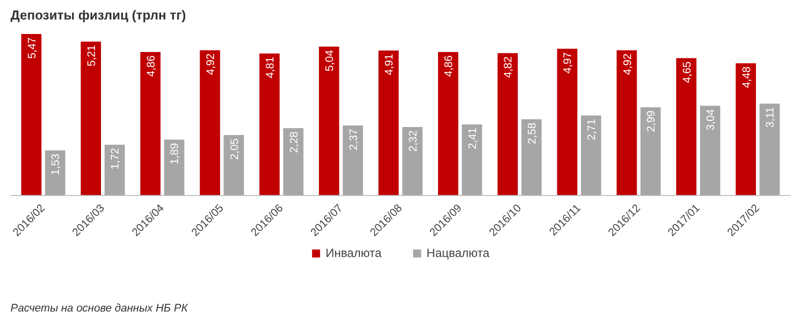 The width and height of the screenshot is (800, 326). Describe the element at coordinates (354, 139) in the screenshot. I see `data-label: 2,37` at that location.